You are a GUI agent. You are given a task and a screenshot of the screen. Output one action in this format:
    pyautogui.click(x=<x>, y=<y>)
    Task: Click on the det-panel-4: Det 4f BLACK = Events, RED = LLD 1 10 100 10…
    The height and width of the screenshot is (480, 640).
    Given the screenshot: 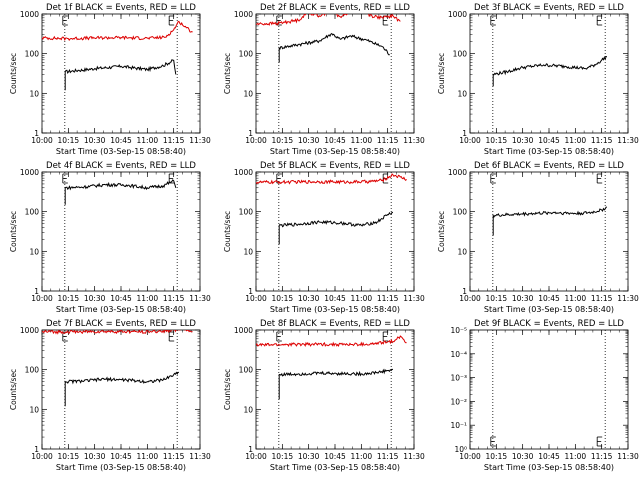 What is the action you would take?
    pyautogui.click(x=110, y=237)
    